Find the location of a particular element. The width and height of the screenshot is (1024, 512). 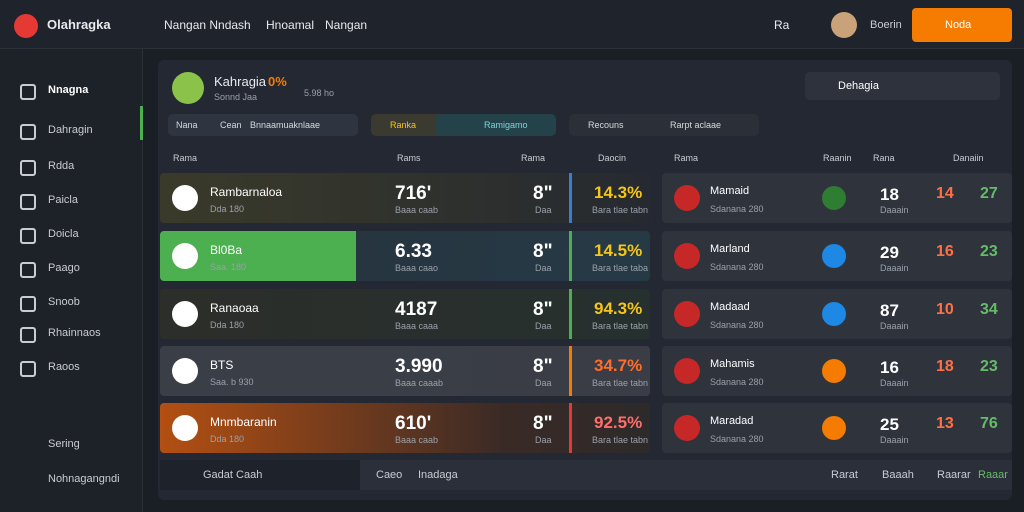

footer-tab: Raarar is located at coordinates (954, 475).